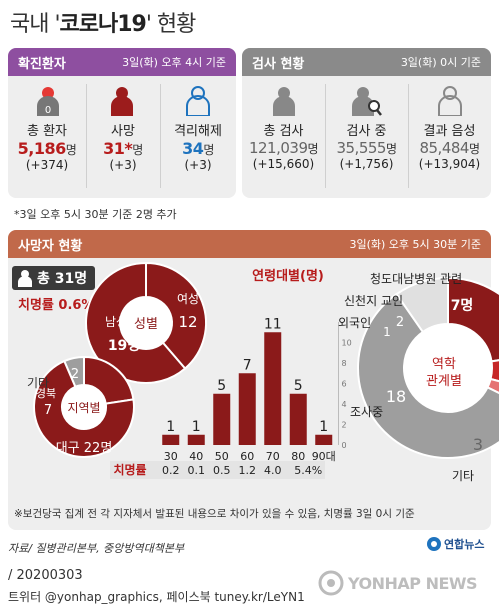  I want to click on epi-value-4: 3, so click(478, 444).